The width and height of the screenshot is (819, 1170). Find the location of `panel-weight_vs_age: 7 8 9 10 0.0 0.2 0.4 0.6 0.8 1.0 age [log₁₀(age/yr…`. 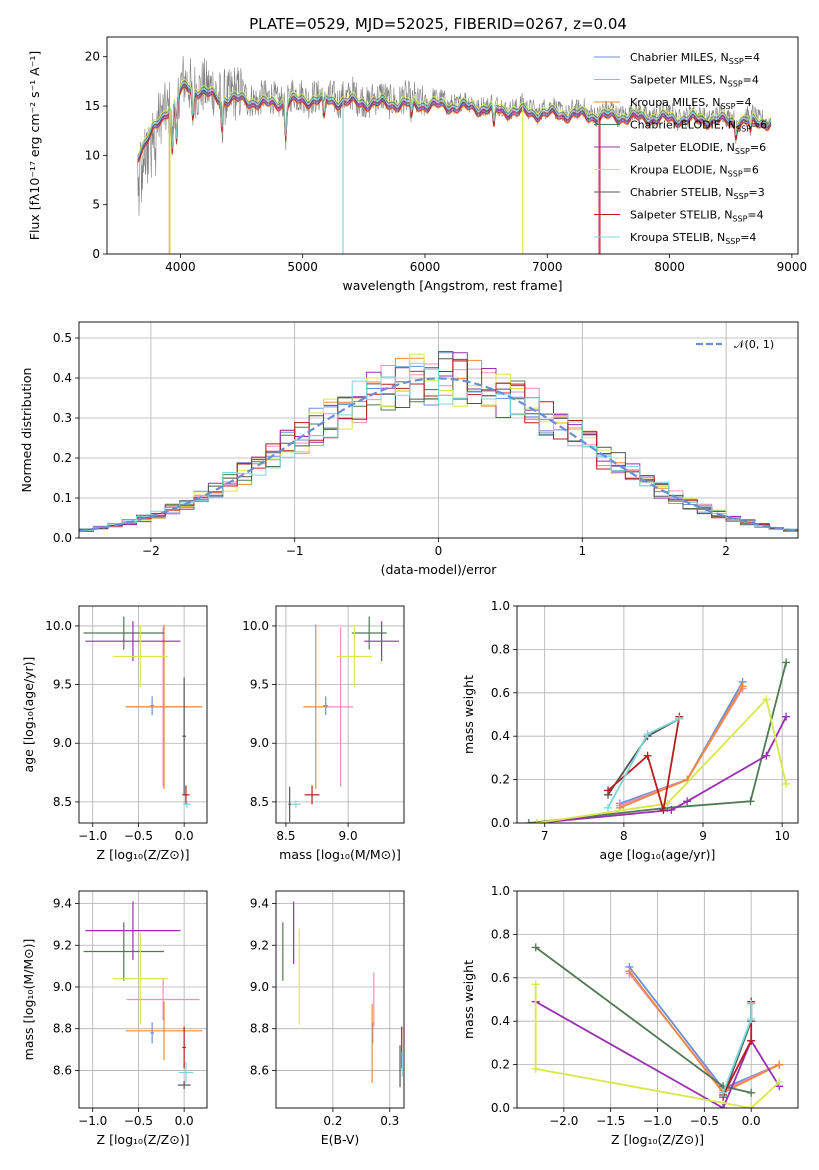

panel-weight_vs_age: 7 8 9 10 0.0 0.2 0.4 0.6 0.8 1.0 age [log₁₀(age/yr… is located at coordinates (630, 730).